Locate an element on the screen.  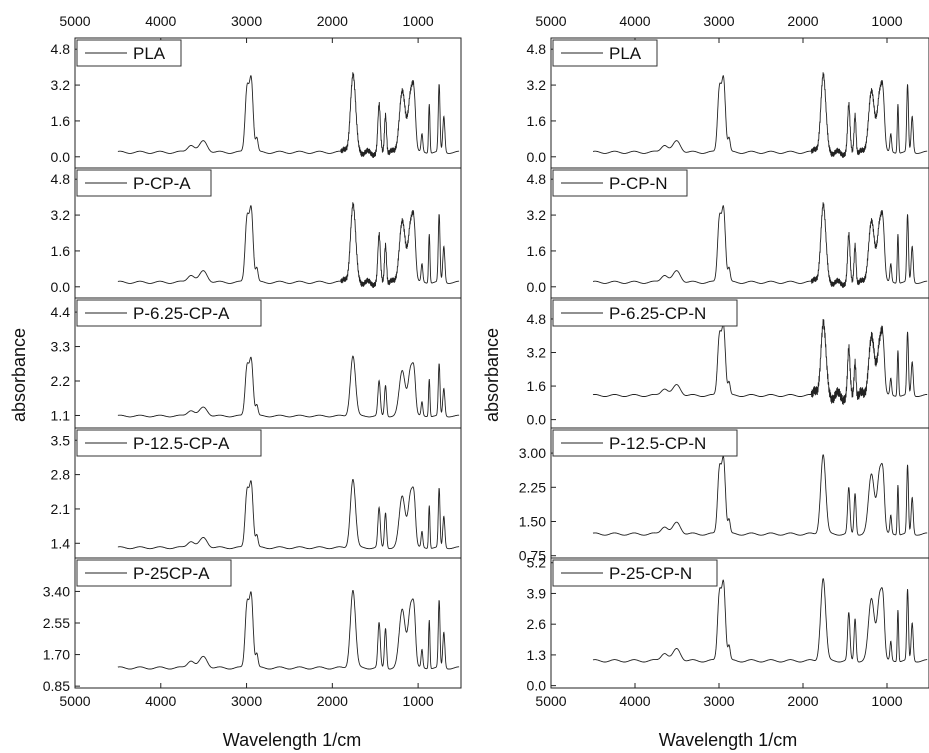
y-tick-label: 1.4 is located at coordinates (61, 543).